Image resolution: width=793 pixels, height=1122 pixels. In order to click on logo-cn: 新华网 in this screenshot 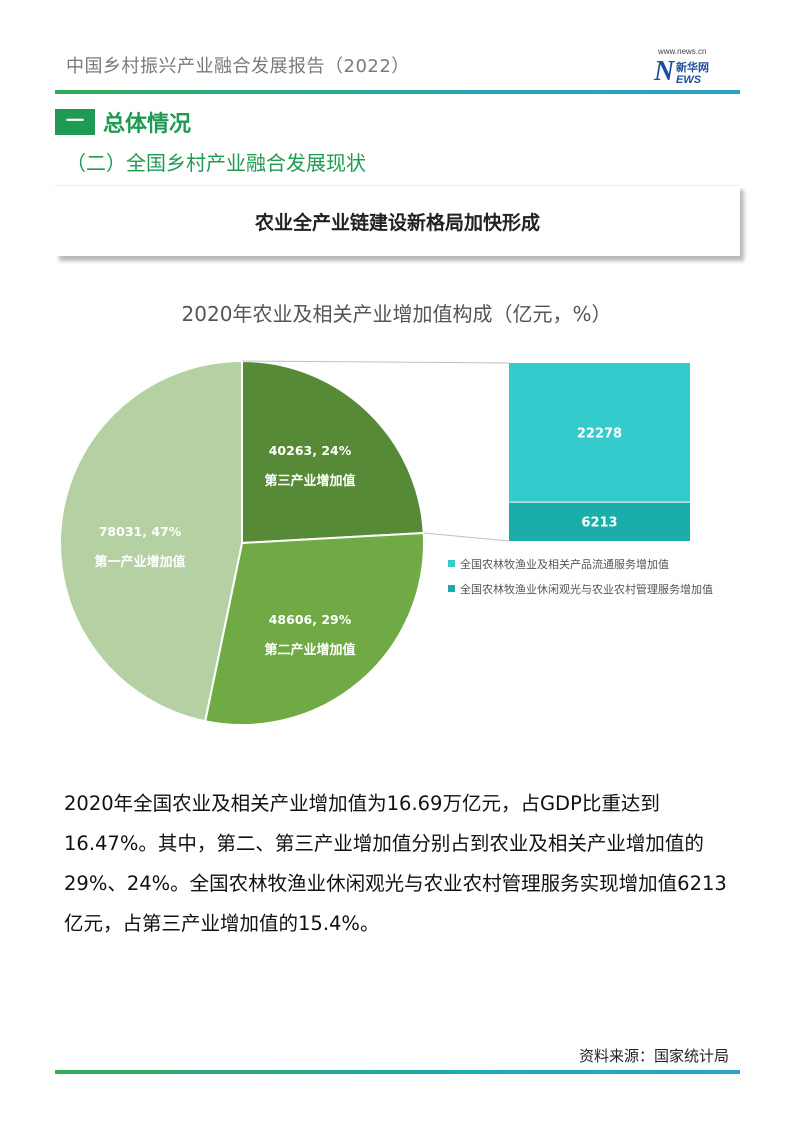, I will do `click(692, 67)`.